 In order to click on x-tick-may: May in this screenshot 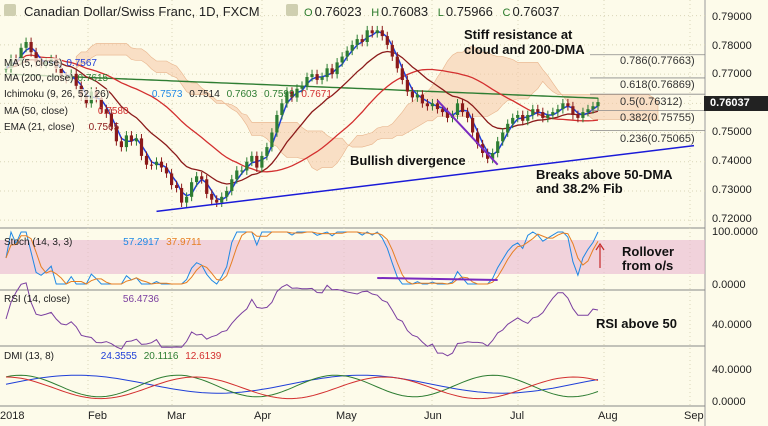, I will do `click(346, 416)`.